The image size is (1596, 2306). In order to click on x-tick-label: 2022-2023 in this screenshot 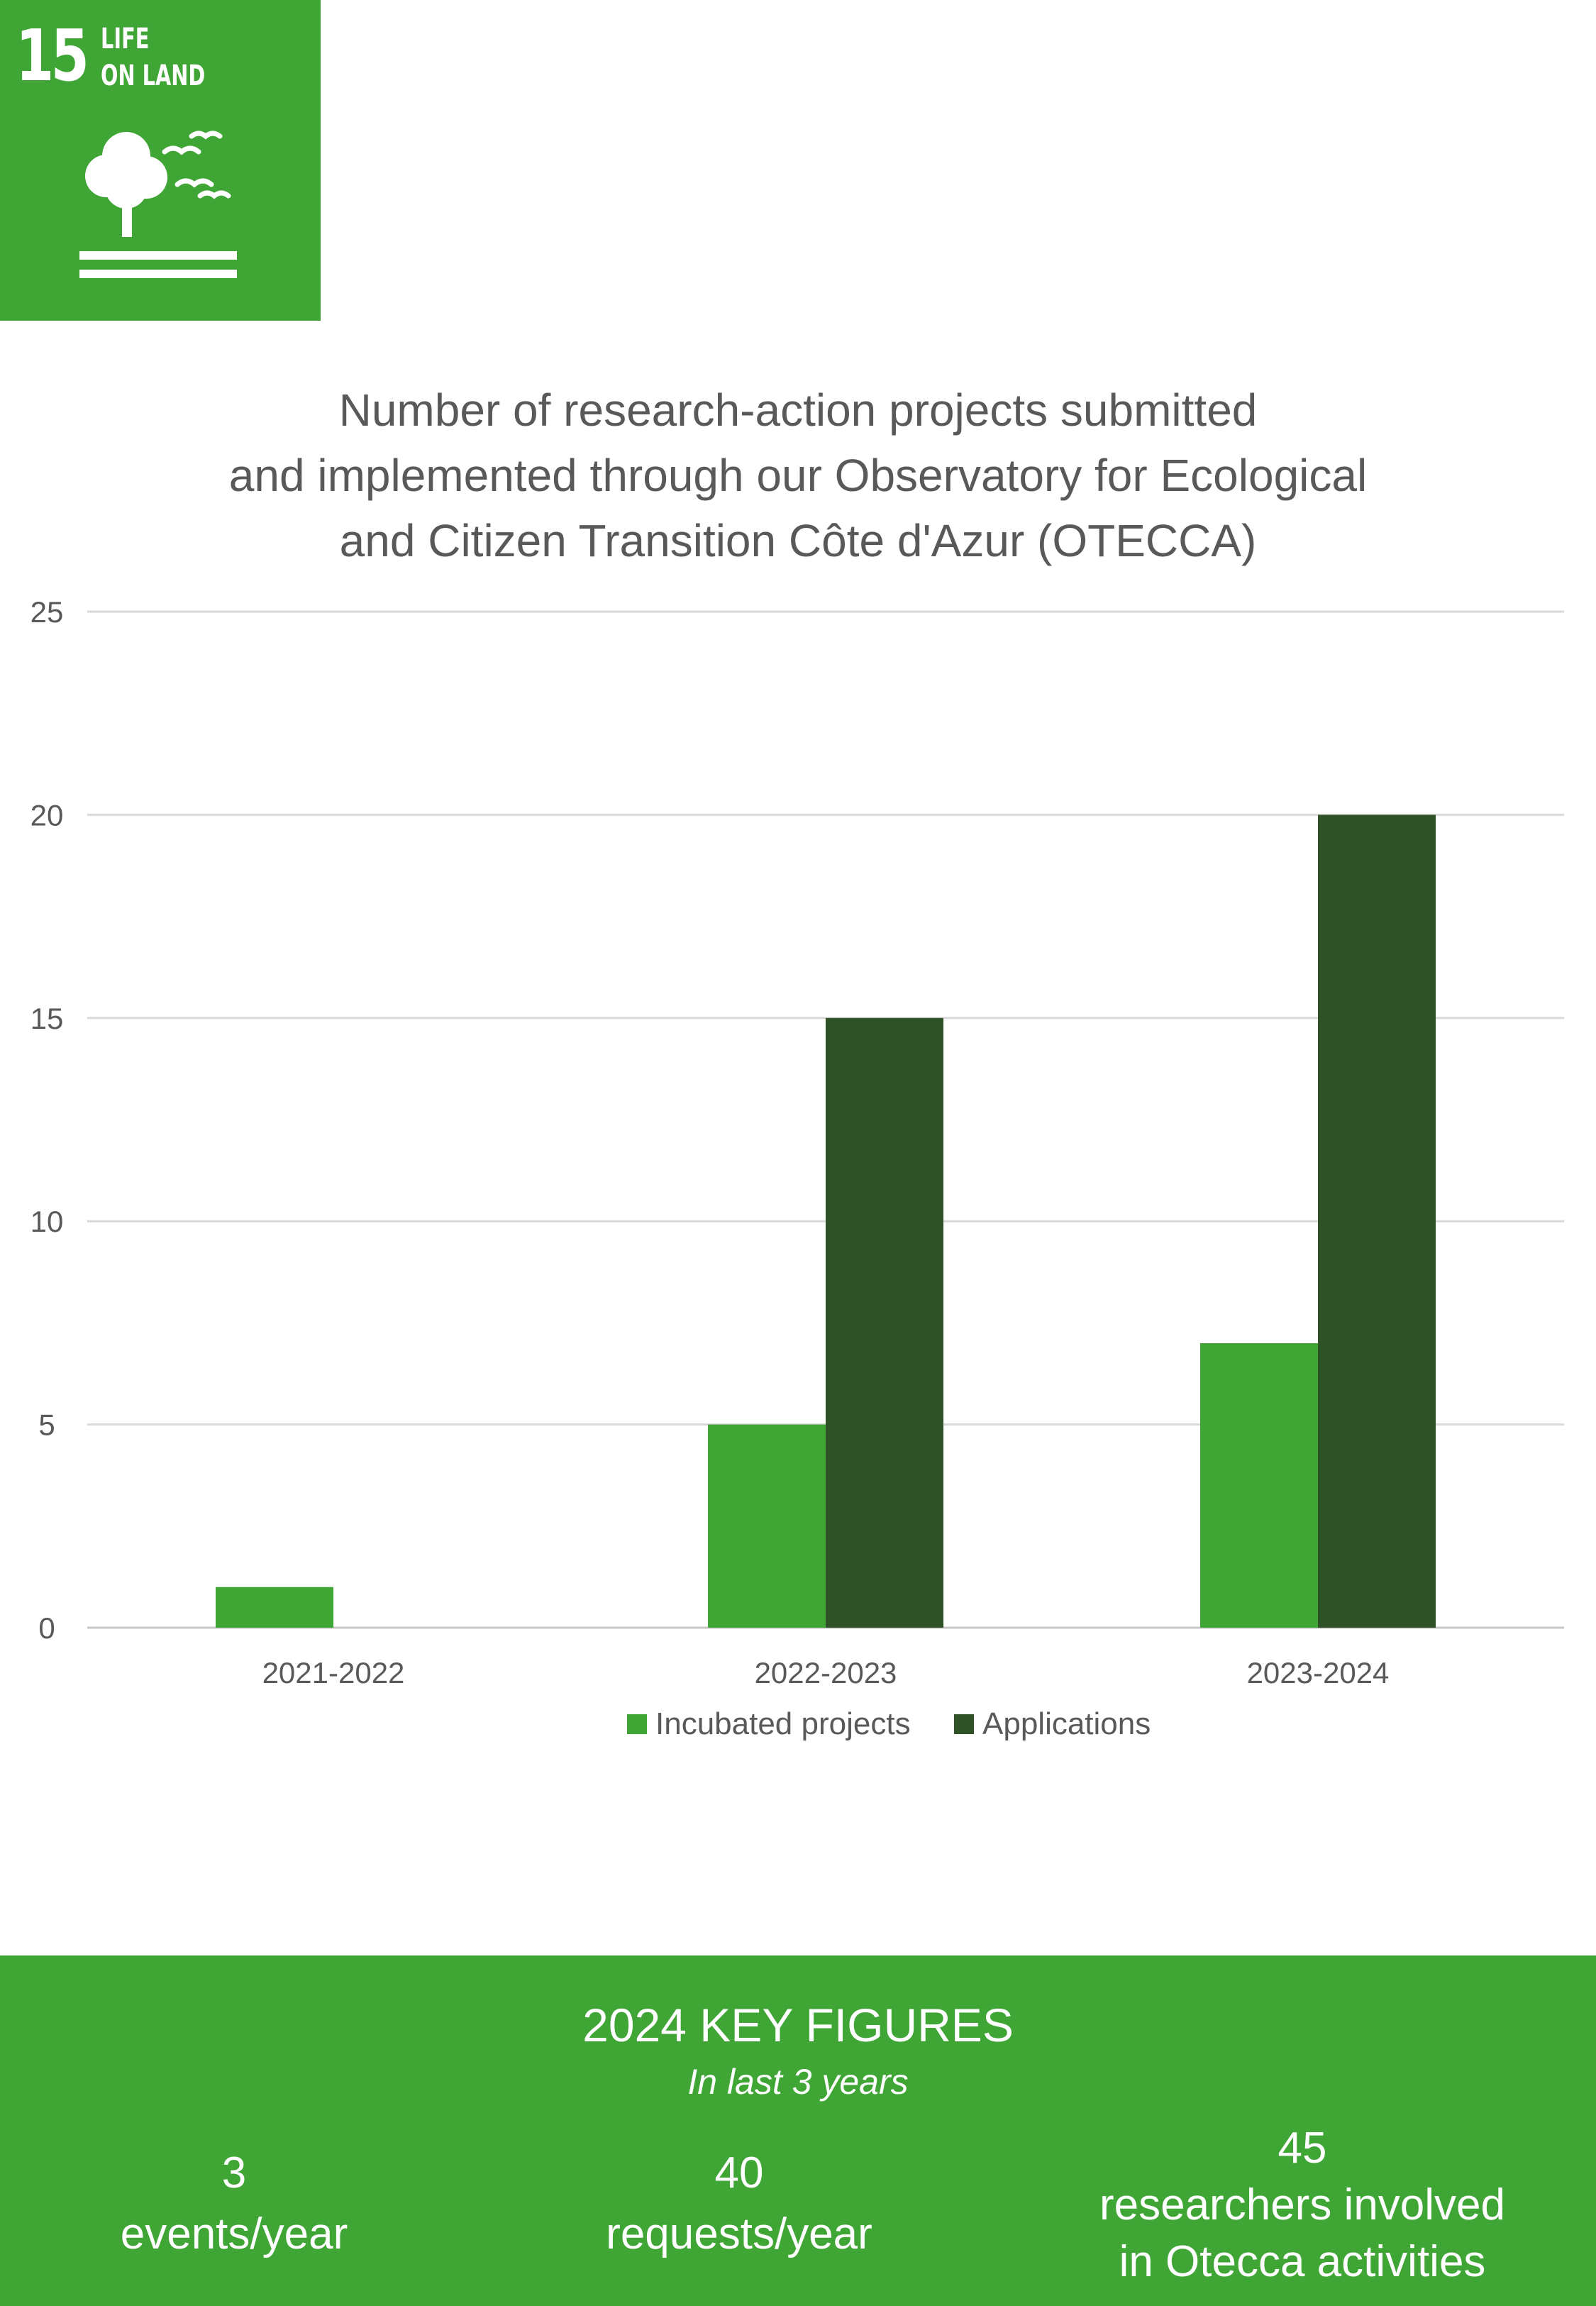, I will do `click(826, 1672)`.